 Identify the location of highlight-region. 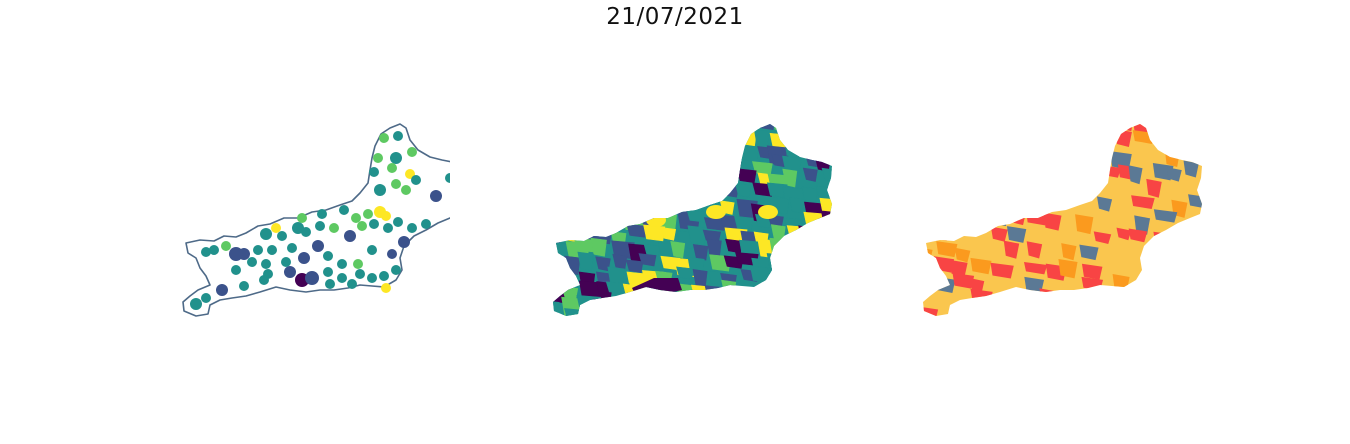
(716, 212).